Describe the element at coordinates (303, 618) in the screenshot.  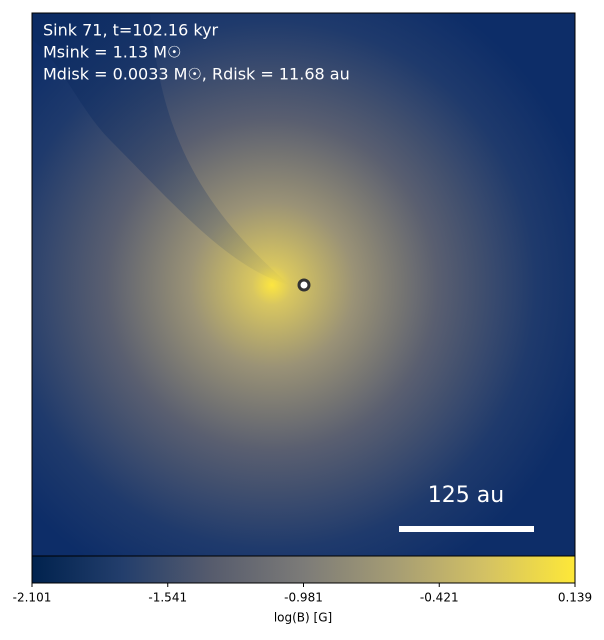
I see `colorbar-label: log(B) [G]` at that location.